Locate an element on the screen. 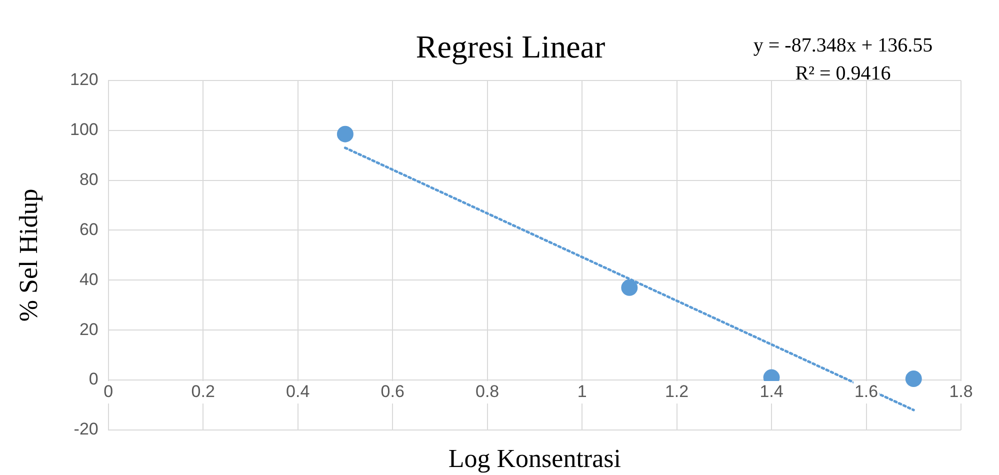 Image resolution: width=999 pixels, height=475 pixels. x-tick-label: 1.6 is located at coordinates (866, 391).